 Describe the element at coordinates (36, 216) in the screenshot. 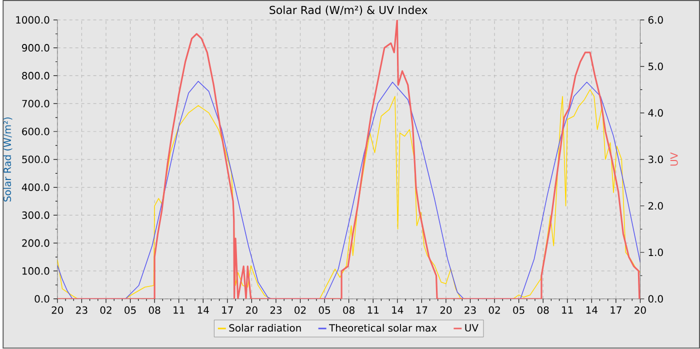

I see `y-tick-label: 300.0` at that location.